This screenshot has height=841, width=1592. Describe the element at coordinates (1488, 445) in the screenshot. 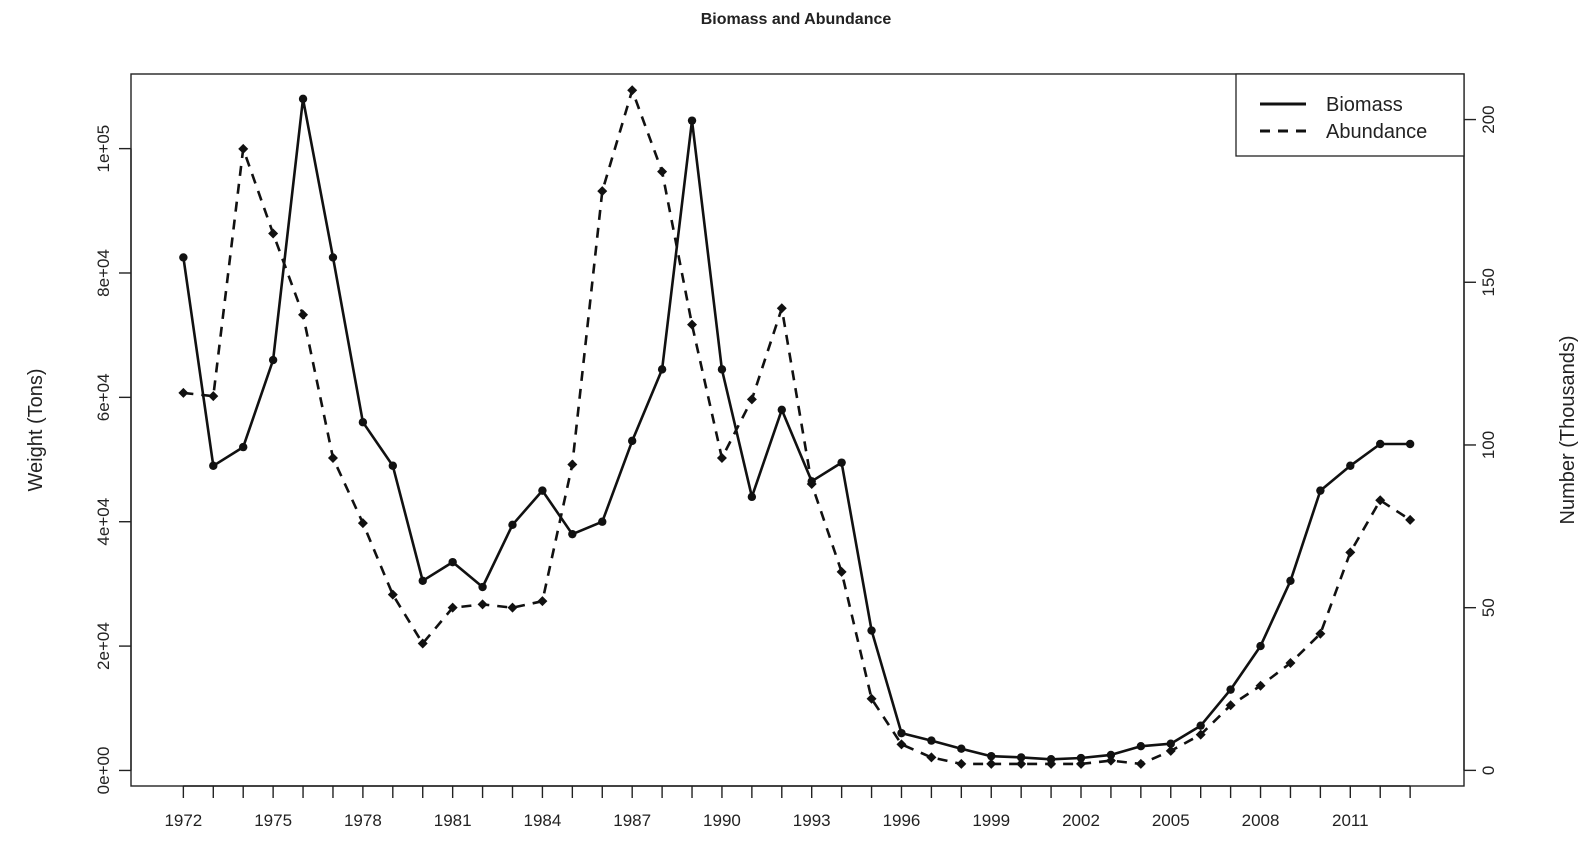

I see `y-tick-label-right: 100` at that location.